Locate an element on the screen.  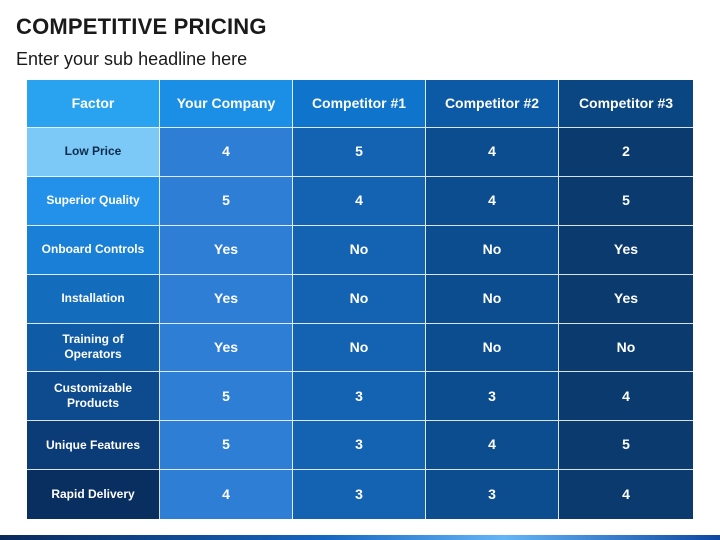
header-your-company: Your Company is located at coordinates (226, 104).